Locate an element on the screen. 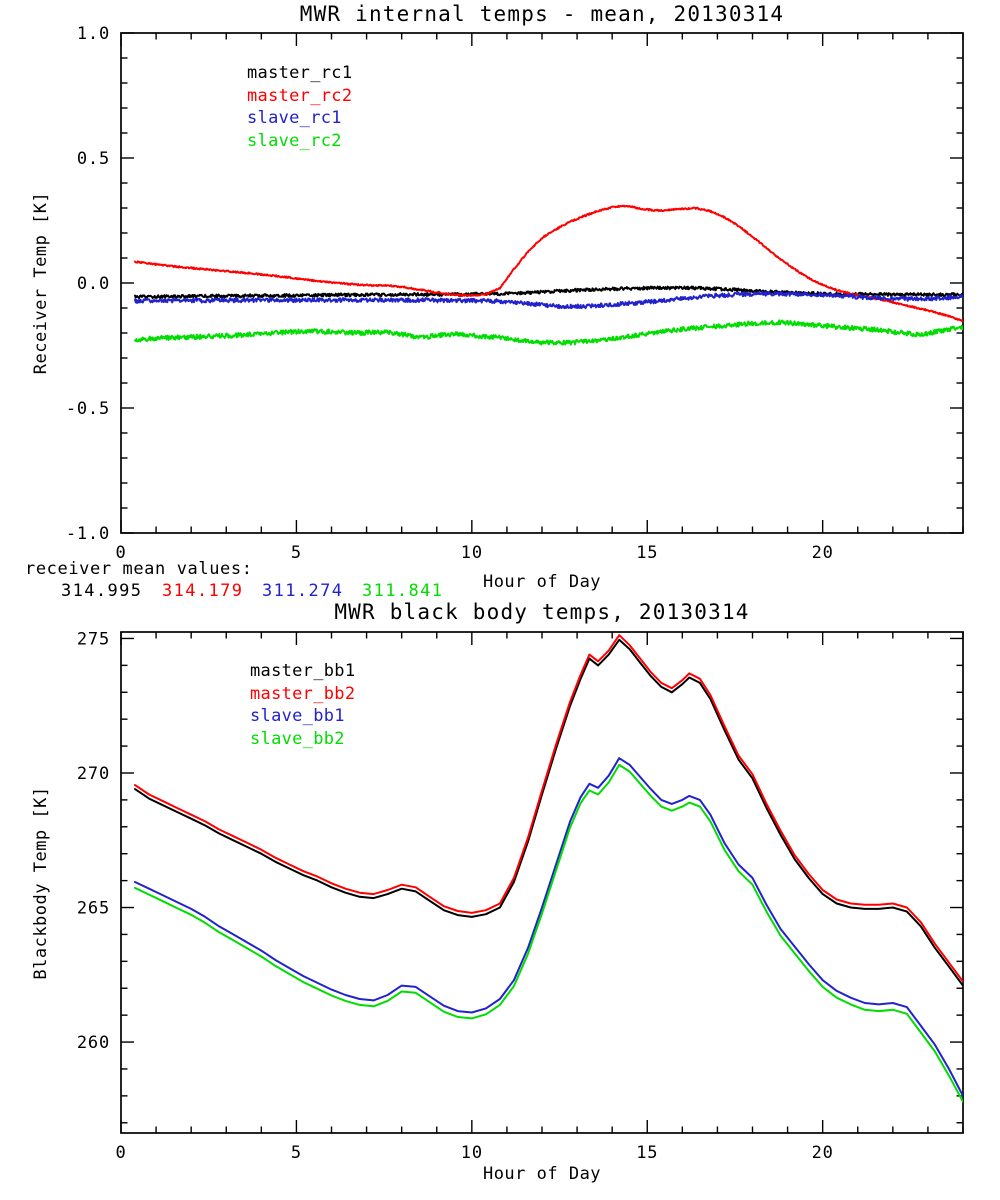 This screenshot has width=1000, height=1200. legend-item-slave-bb1: slave_bb1 is located at coordinates (297, 716).